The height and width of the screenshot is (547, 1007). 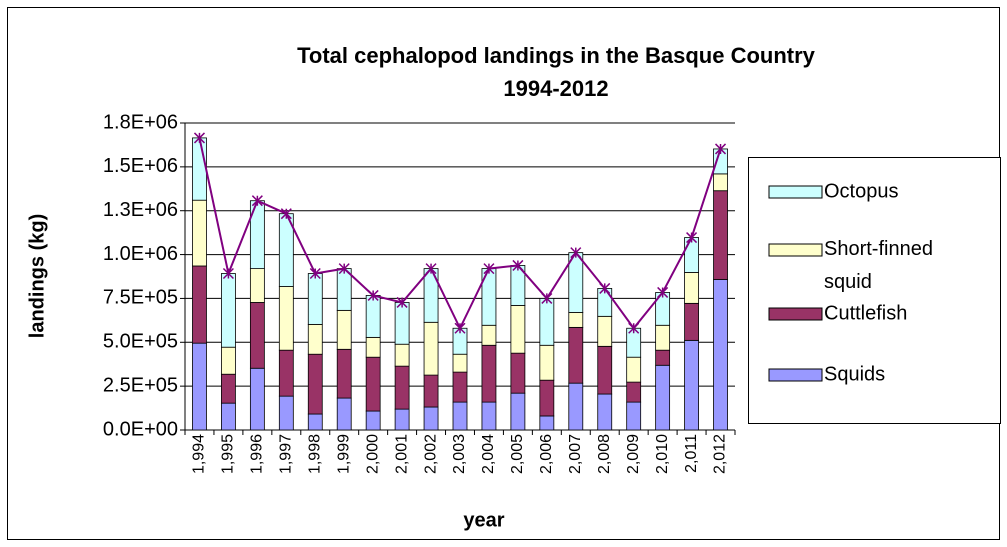 What do you see at coordinates (343, 454) in the screenshot?
I see `x-tick-label: 1,999` at bounding box center [343, 454].